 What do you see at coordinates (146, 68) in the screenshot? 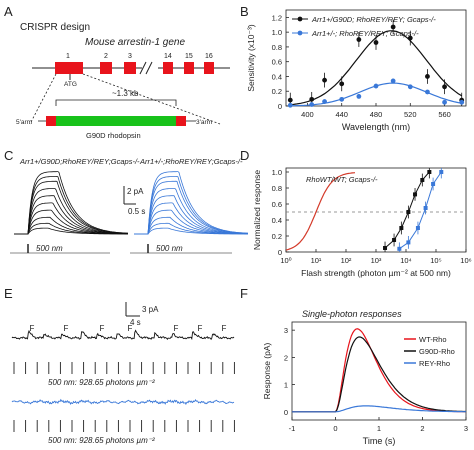
I see `gene-break-mark` at bounding box center [146, 68].